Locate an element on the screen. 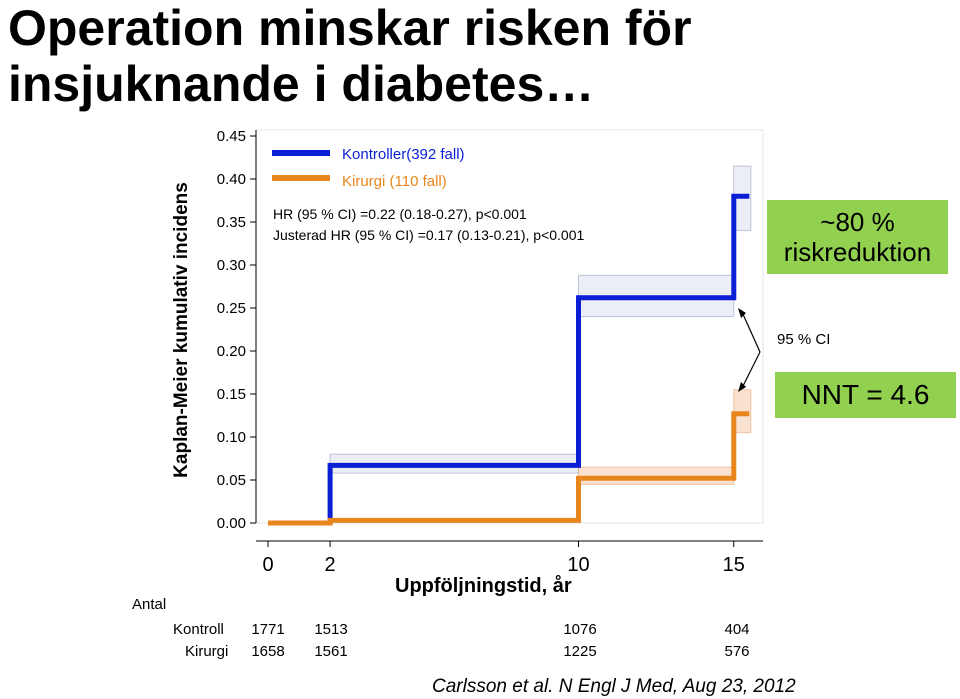  ci-arrows is located at coordinates (749, 350).